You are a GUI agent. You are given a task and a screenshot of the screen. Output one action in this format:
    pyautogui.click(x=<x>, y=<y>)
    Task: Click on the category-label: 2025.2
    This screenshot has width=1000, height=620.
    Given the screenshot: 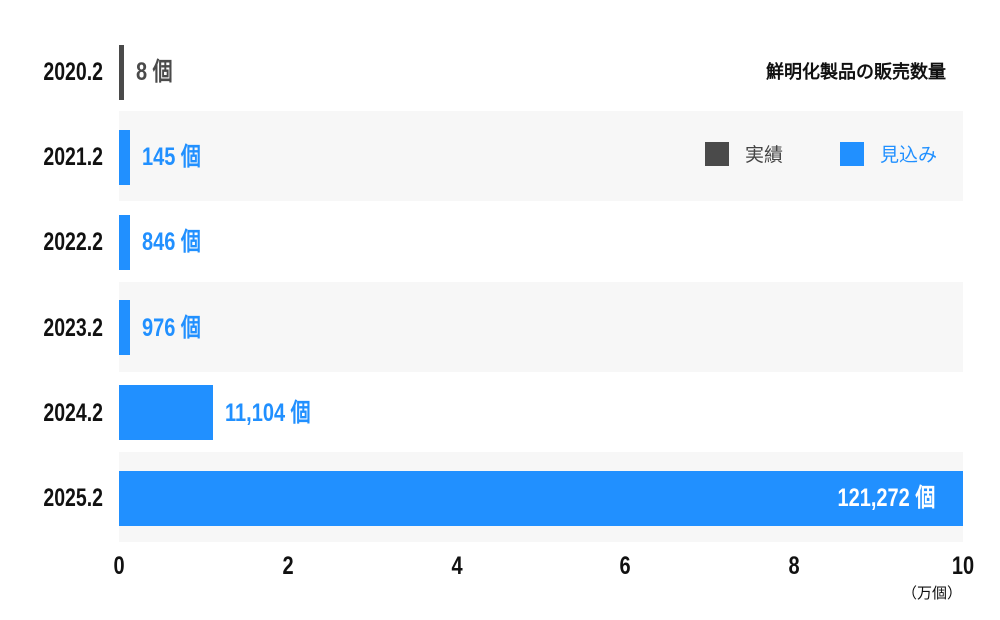 What is the action you would take?
    pyautogui.click(x=73, y=498)
    